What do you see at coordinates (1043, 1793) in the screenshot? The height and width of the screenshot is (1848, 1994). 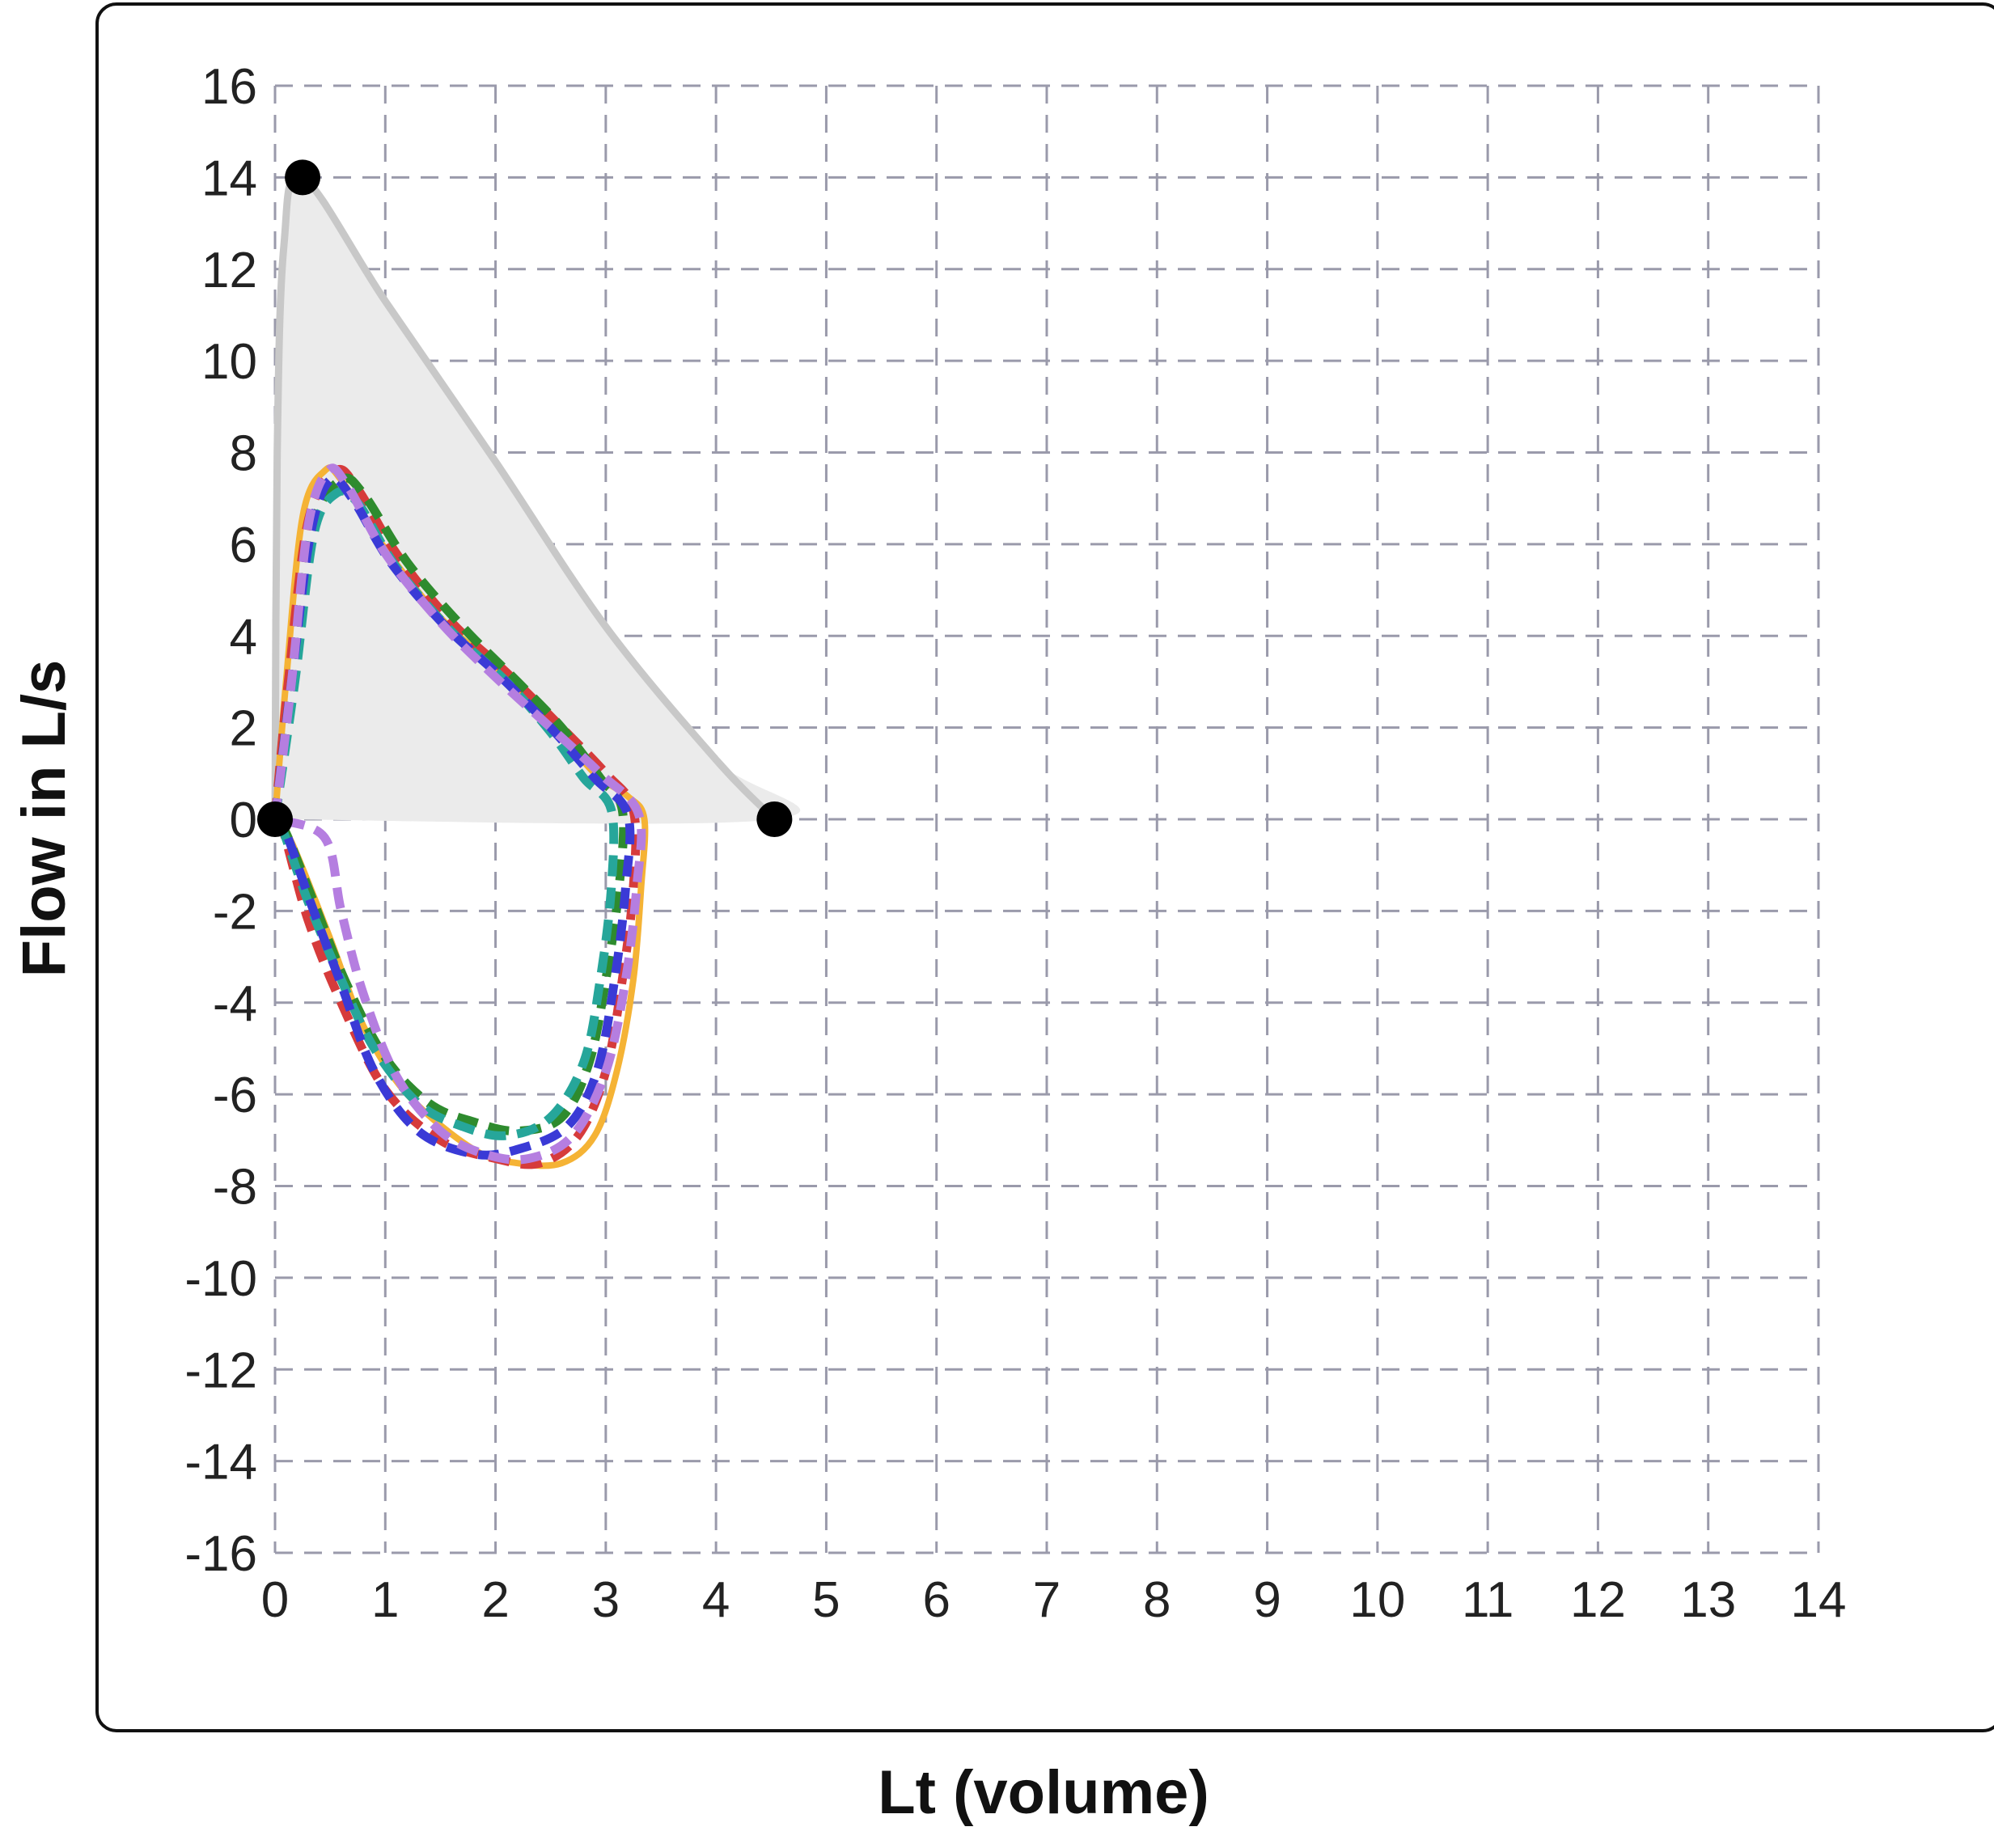 I see `x-axis-title: Lt (volume)` at bounding box center [1043, 1793].